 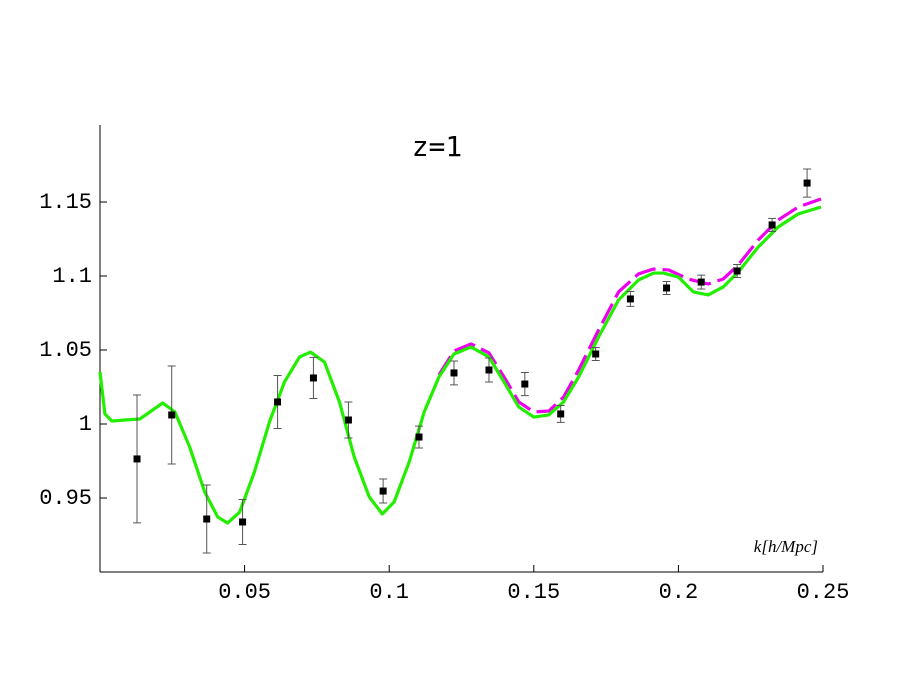 I want to click on y-tick-label: 1, so click(x=85, y=424).